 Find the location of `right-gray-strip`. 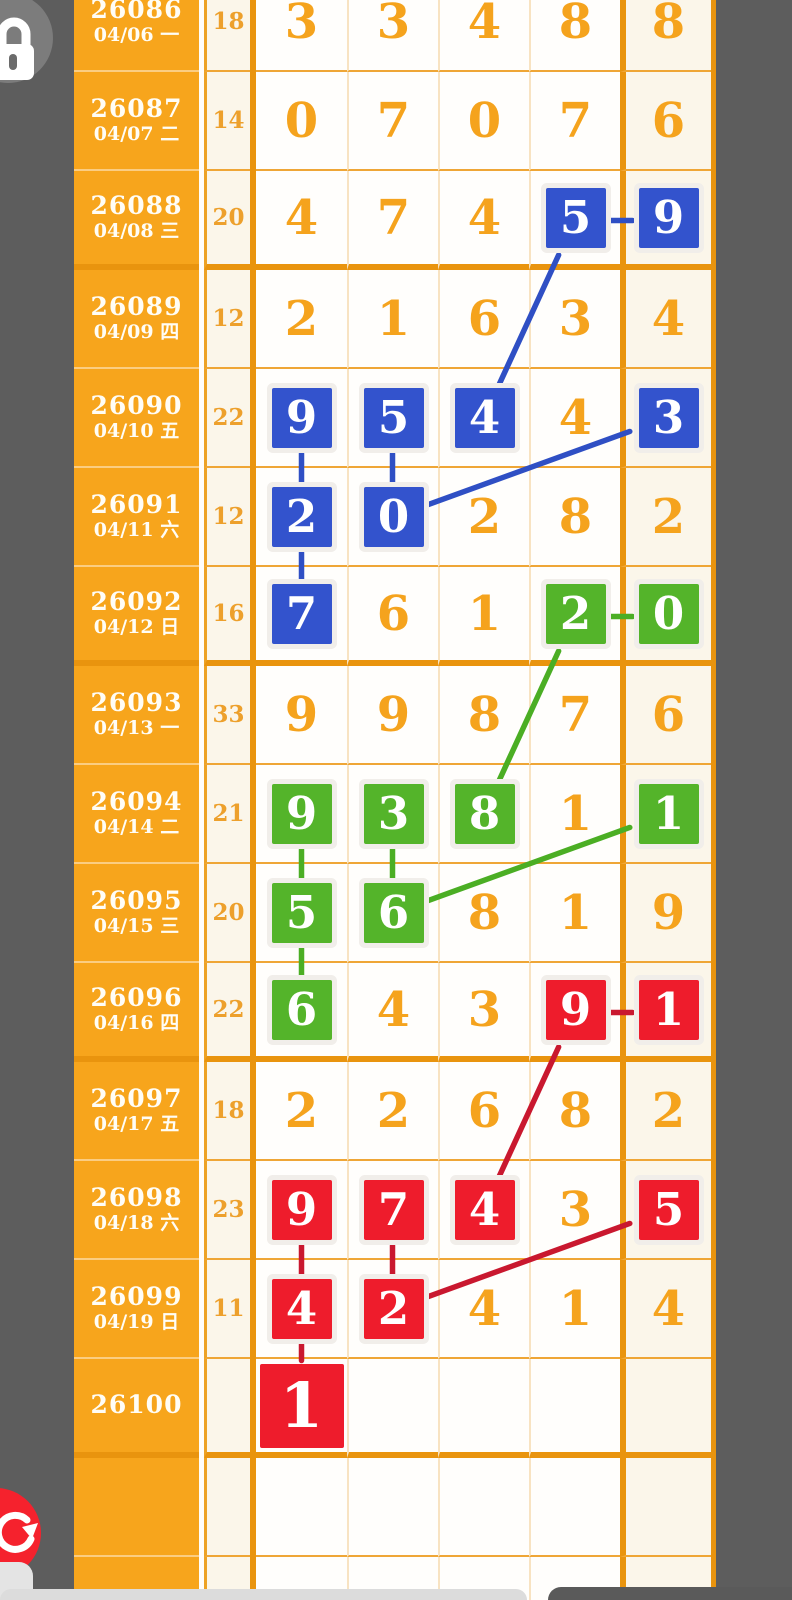

right-gray-strip is located at coordinates (754, 800).